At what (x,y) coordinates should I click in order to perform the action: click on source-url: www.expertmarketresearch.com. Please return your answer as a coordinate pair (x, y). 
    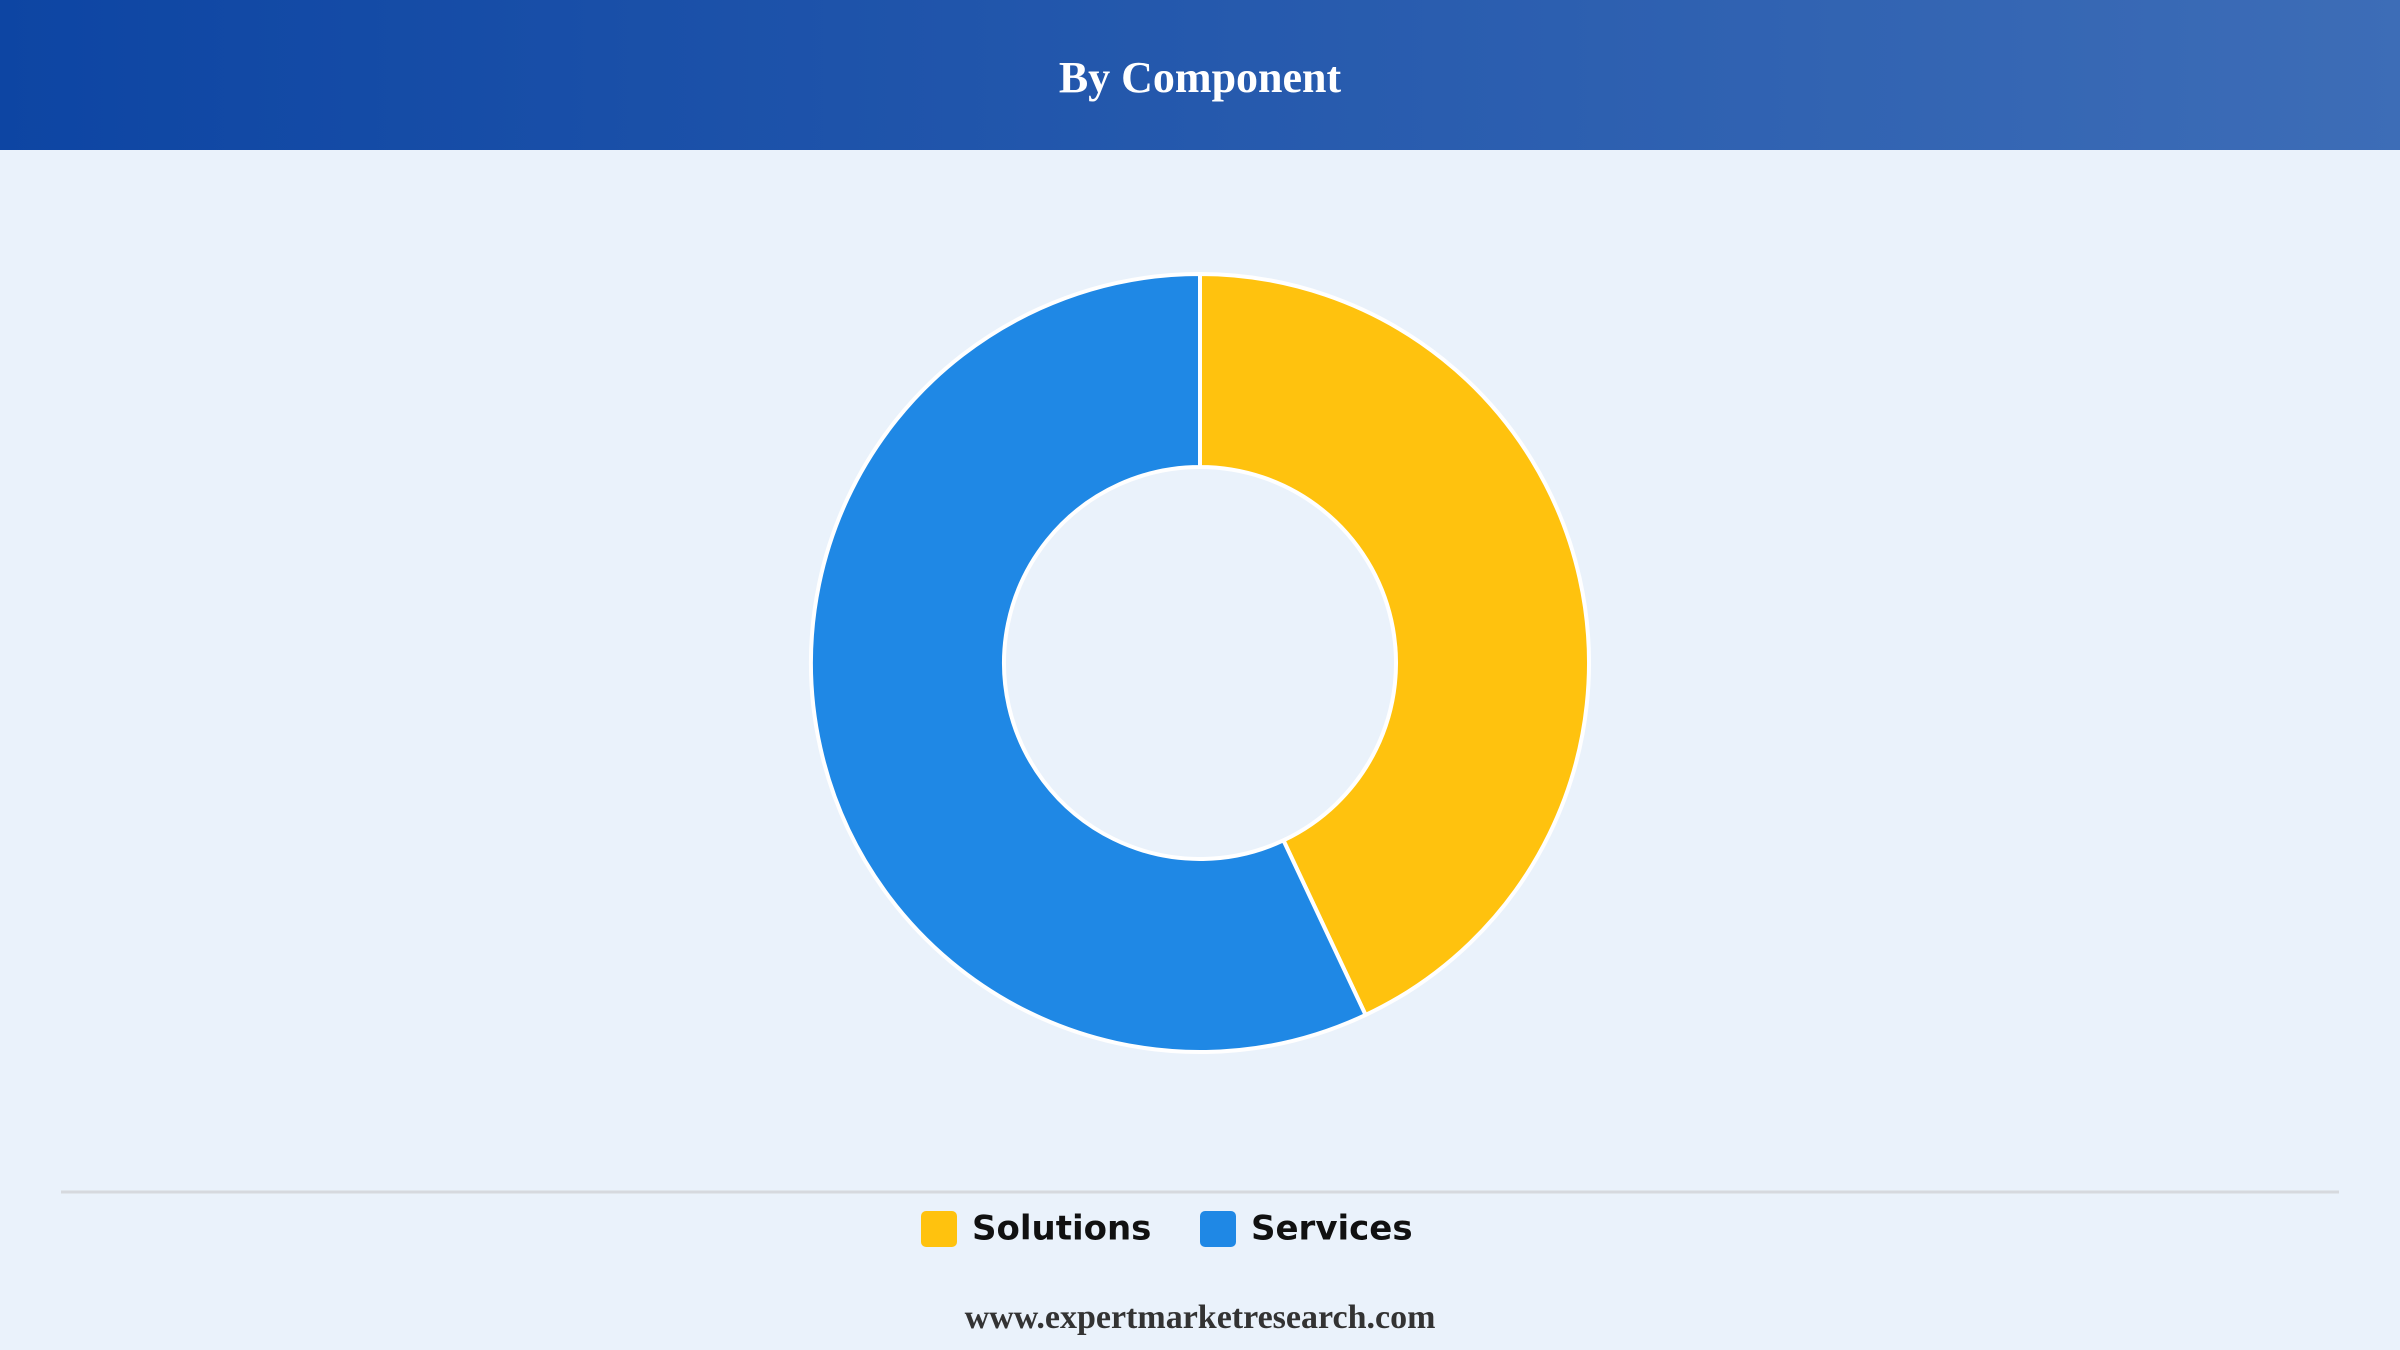
    Looking at the image, I should click on (1200, 1317).